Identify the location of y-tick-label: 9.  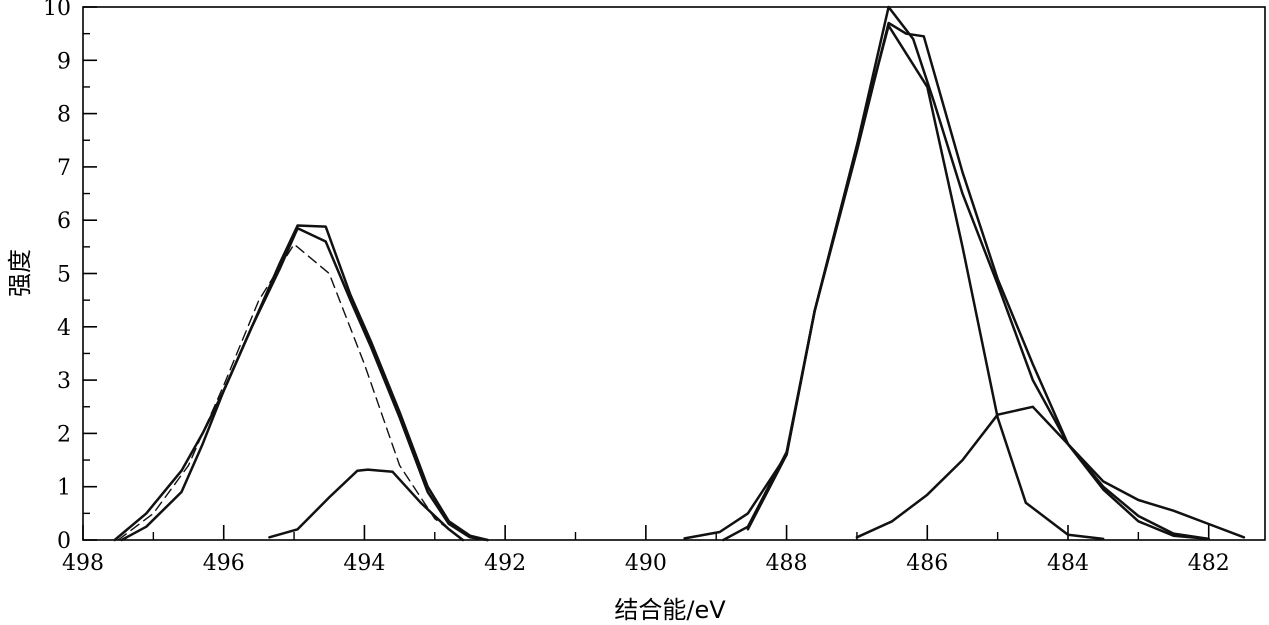
(64, 61).